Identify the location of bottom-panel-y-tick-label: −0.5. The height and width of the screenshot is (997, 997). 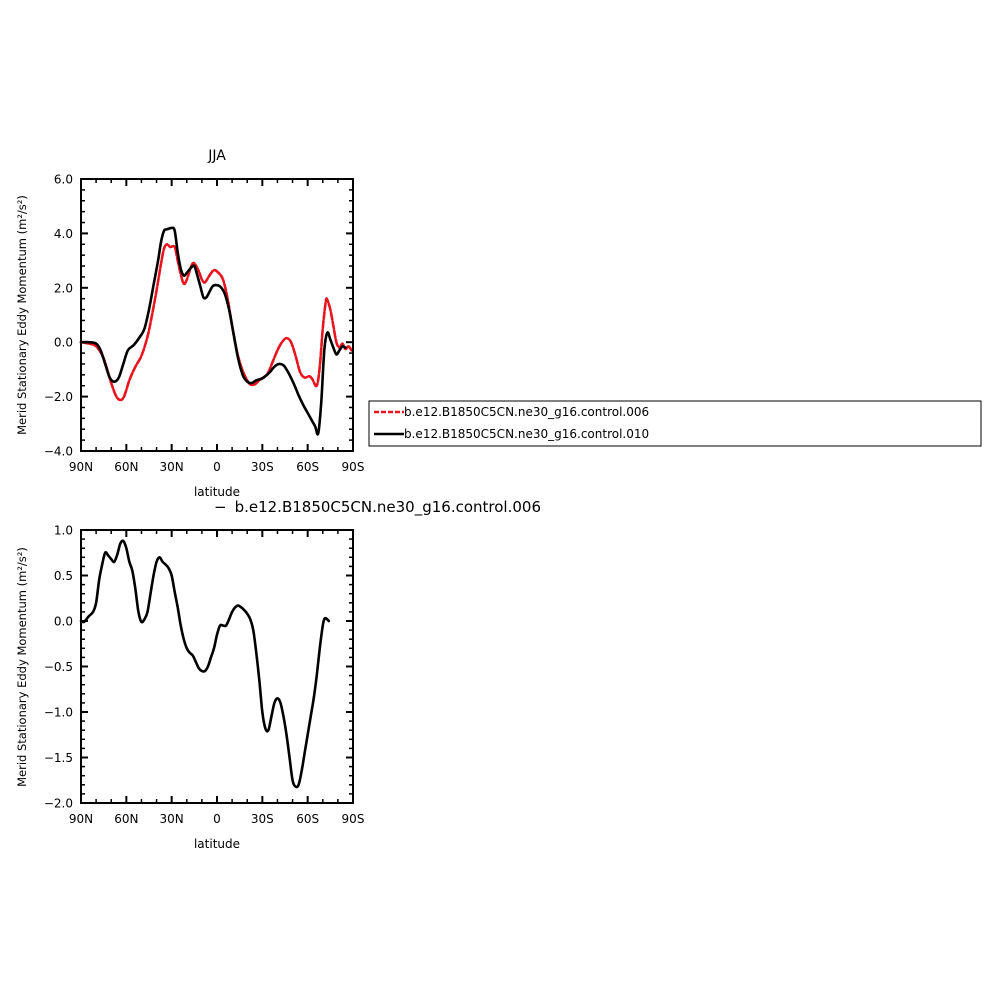
(58, 667).